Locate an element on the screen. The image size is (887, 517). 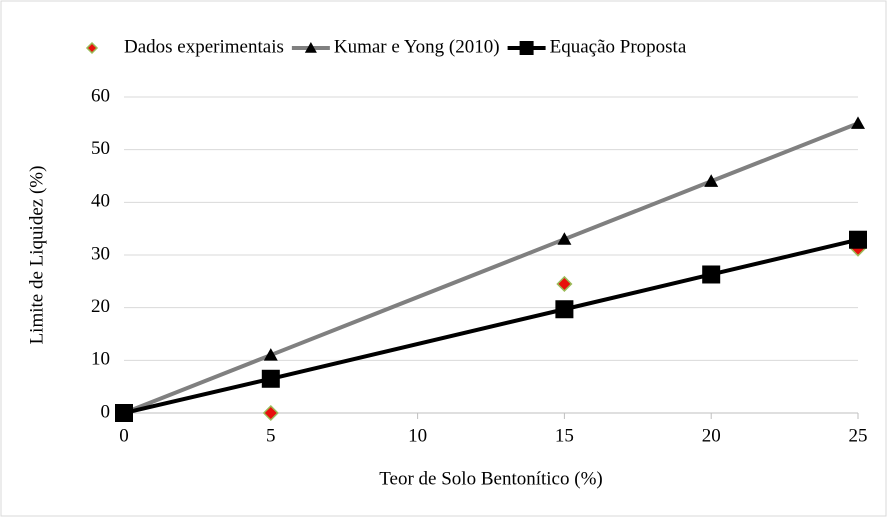
y-axis-label: Limite de Liquidez (%) is located at coordinates (36, 255).